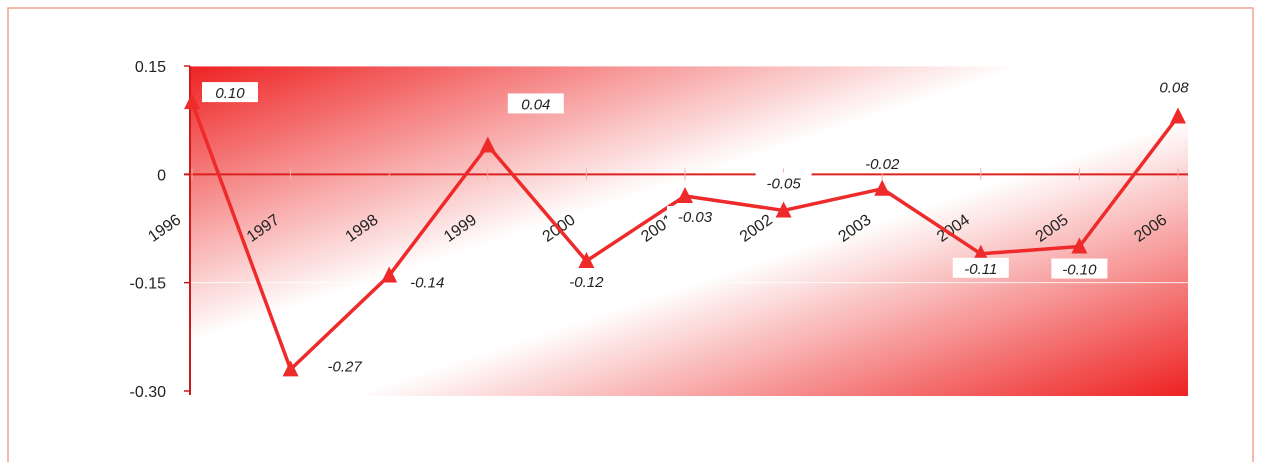 Image resolution: width=1261 pixels, height=462 pixels. I want to click on data-label: -0.02, so click(882, 164).